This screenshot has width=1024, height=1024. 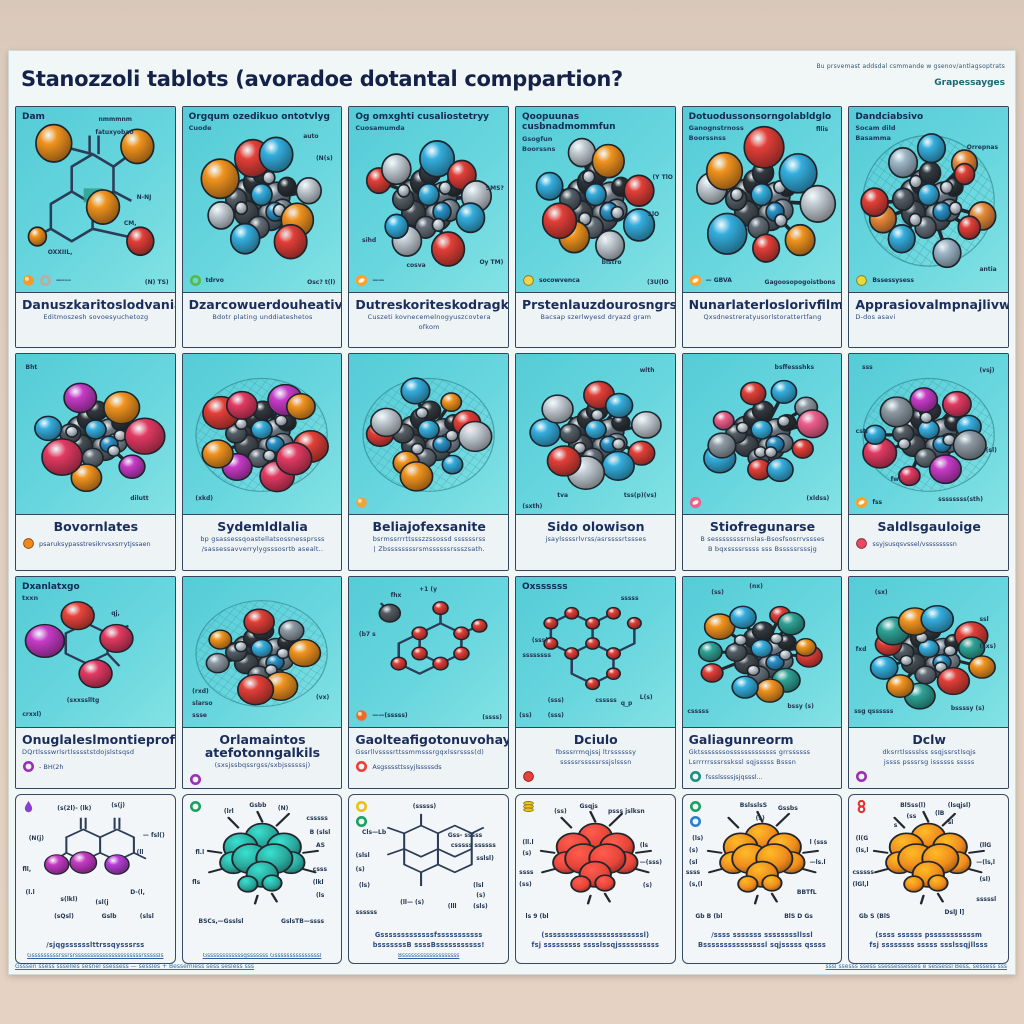 What do you see at coordinates (863, 872) in the screenshot?
I see `annotation-label: csssss` at bounding box center [863, 872].